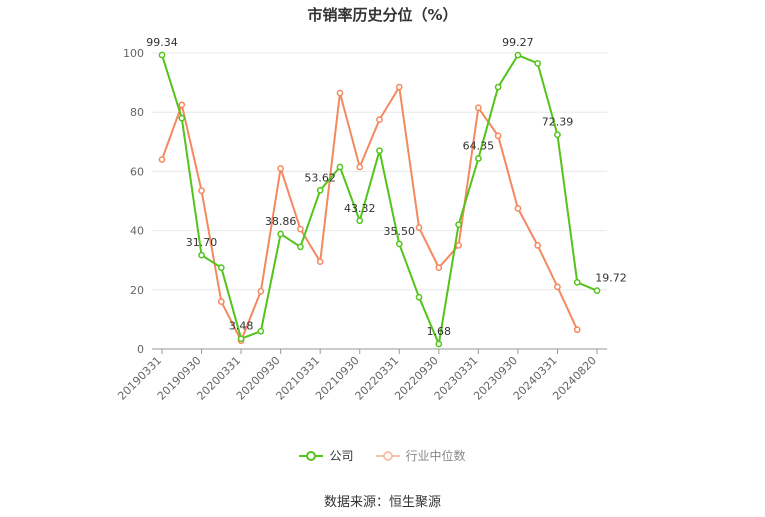 The width and height of the screenshot is (765, 517). Describe the element at coordinates (137, 290) in the screenshot. I see `y-tick-label: 20` at that location.